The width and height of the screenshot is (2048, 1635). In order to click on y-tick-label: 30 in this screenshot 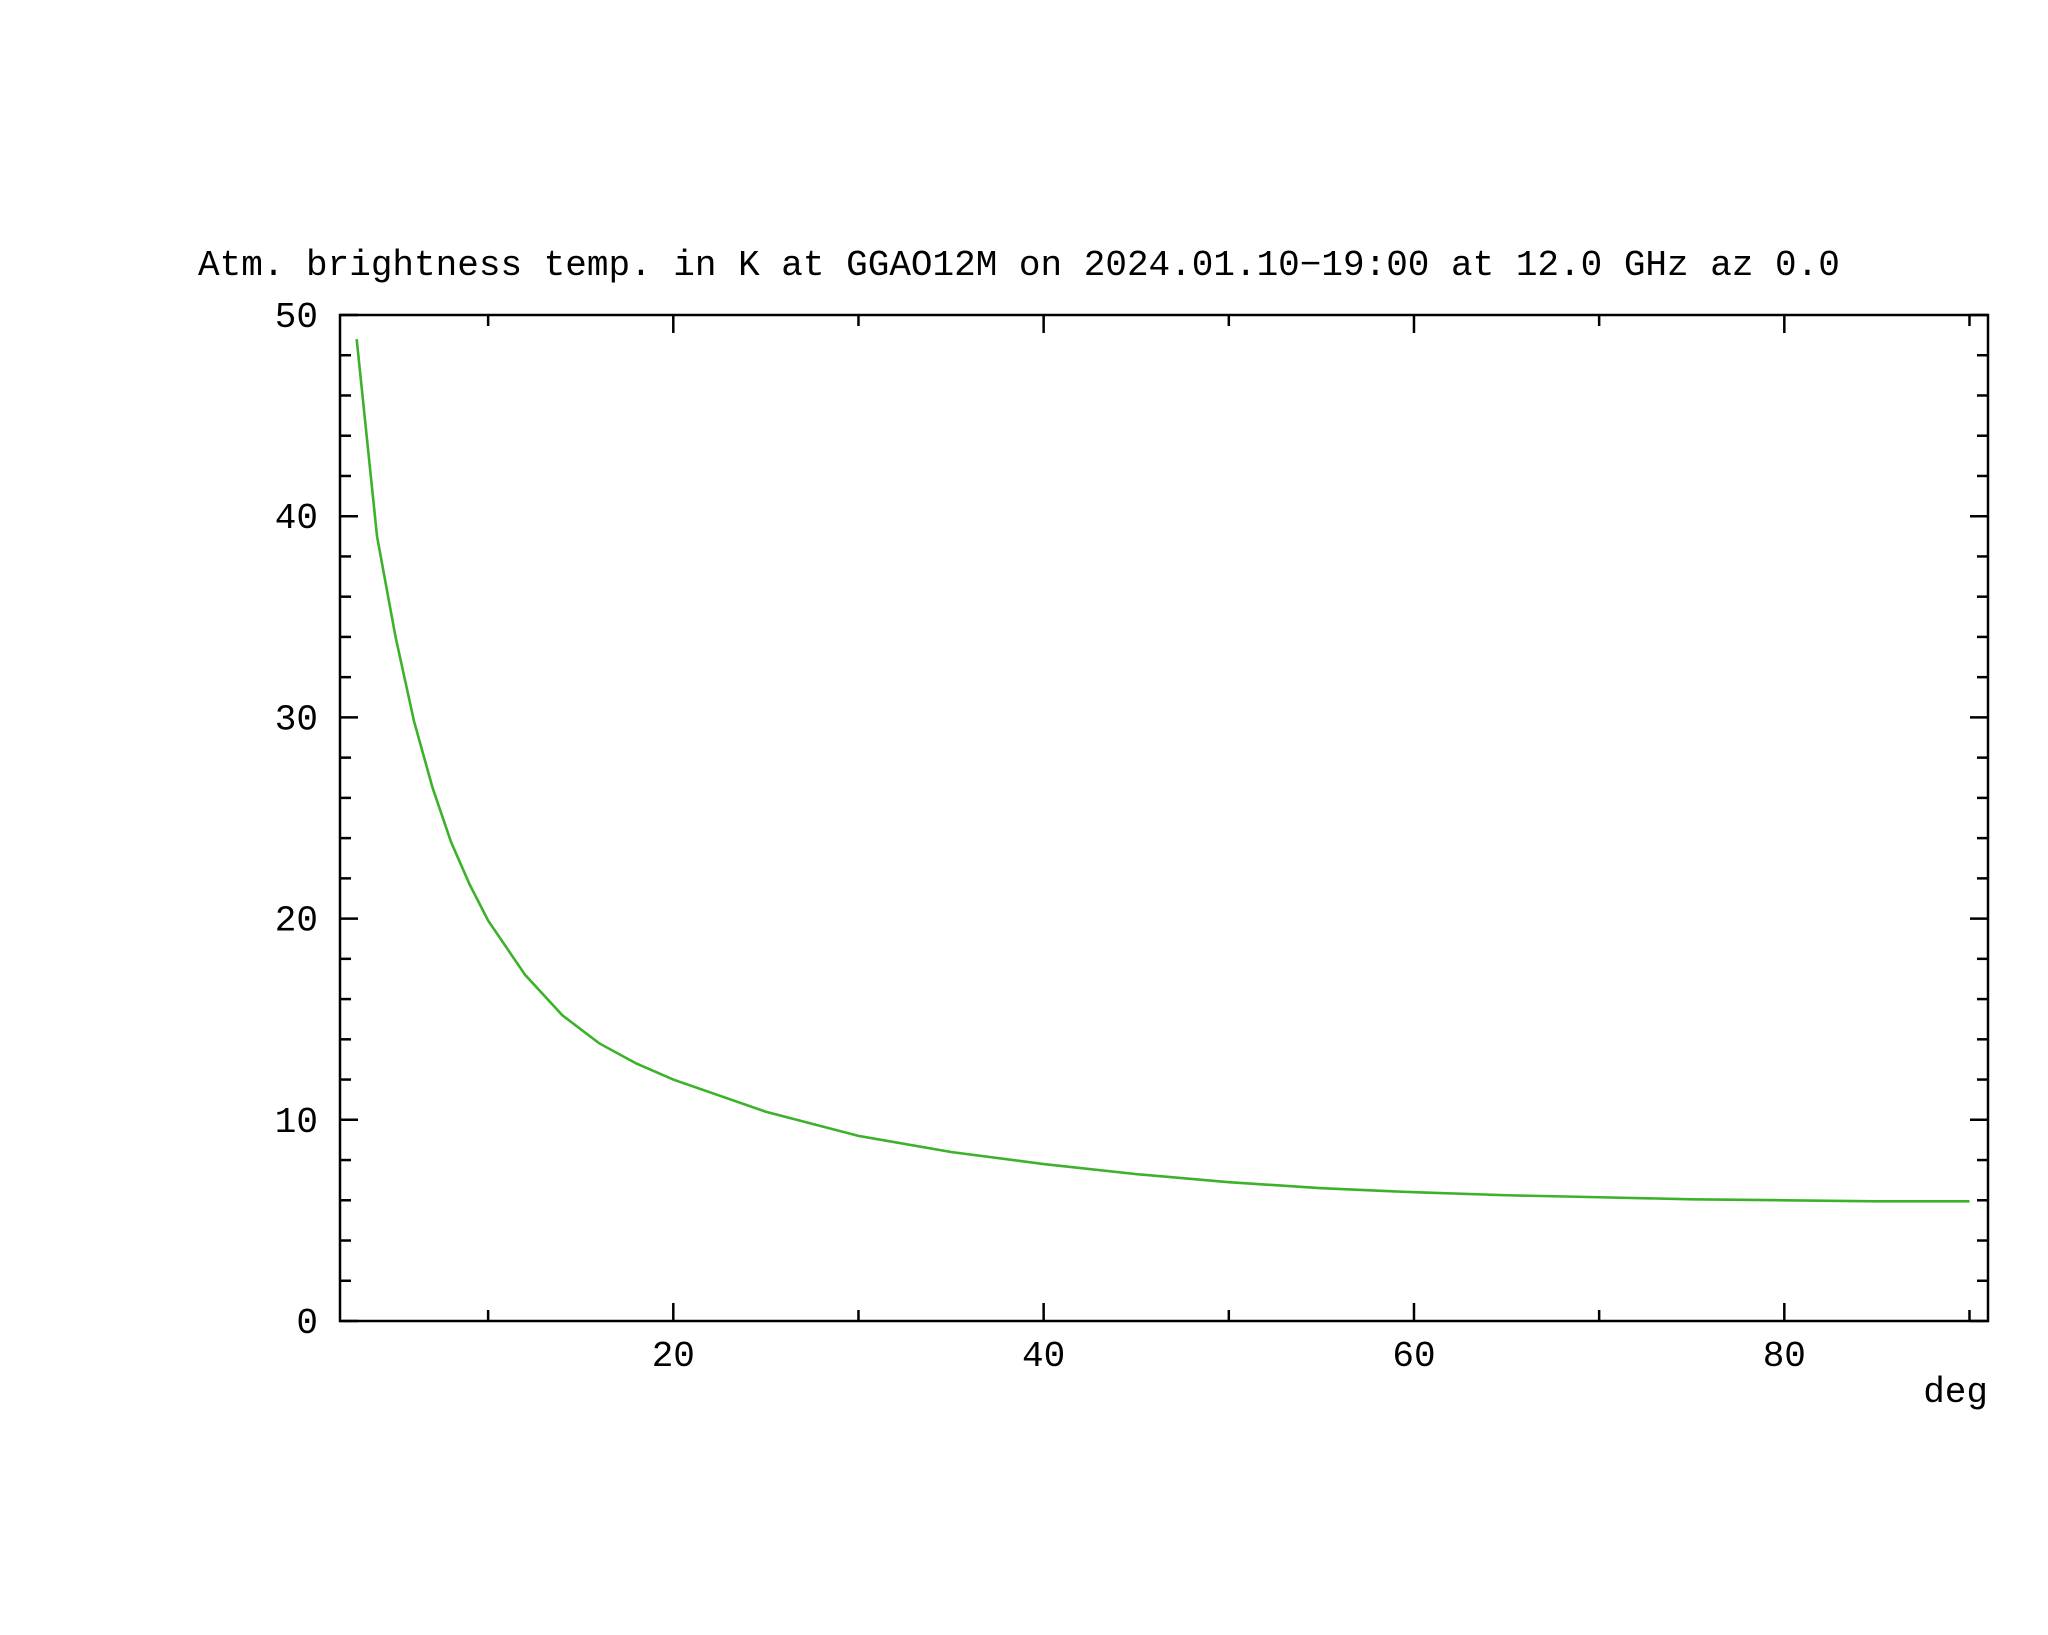, I will do `click(296, 719)`.